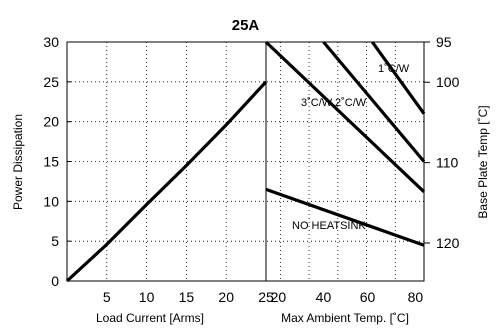 Image resolution: width=502 pixels, height=330 pixels. I want to click on y-tick-label: 5, so click(55, 241).